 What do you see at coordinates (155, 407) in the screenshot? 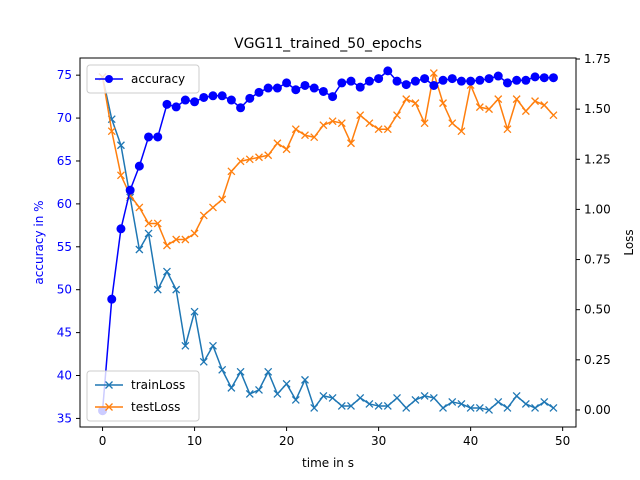
I see `legend-label-testLoss: testLoss` at bounding box center [155, 407].